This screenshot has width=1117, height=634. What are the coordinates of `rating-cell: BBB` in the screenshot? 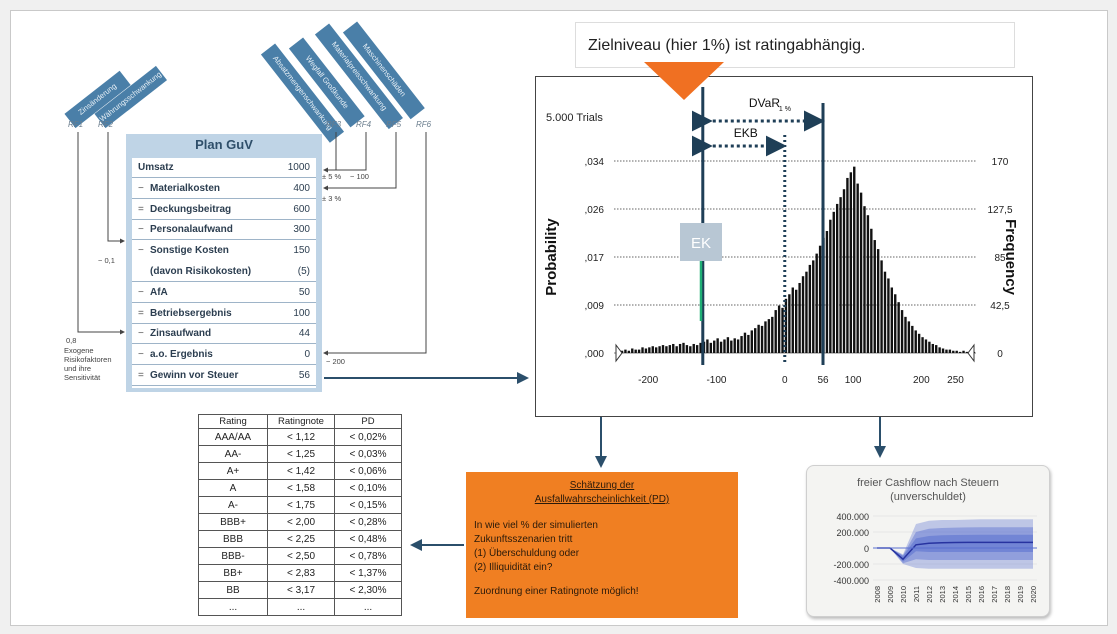 It's located at (233, 539).